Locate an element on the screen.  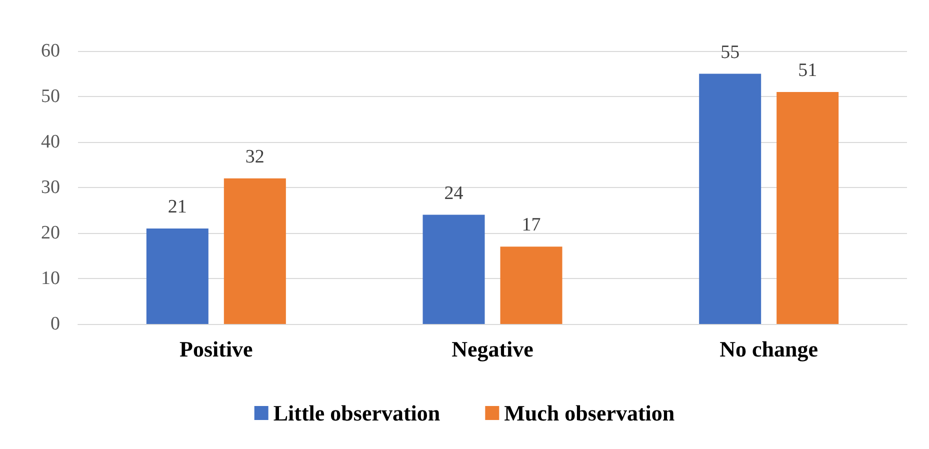
data-label: 51 is located at coordinates (808, 70).